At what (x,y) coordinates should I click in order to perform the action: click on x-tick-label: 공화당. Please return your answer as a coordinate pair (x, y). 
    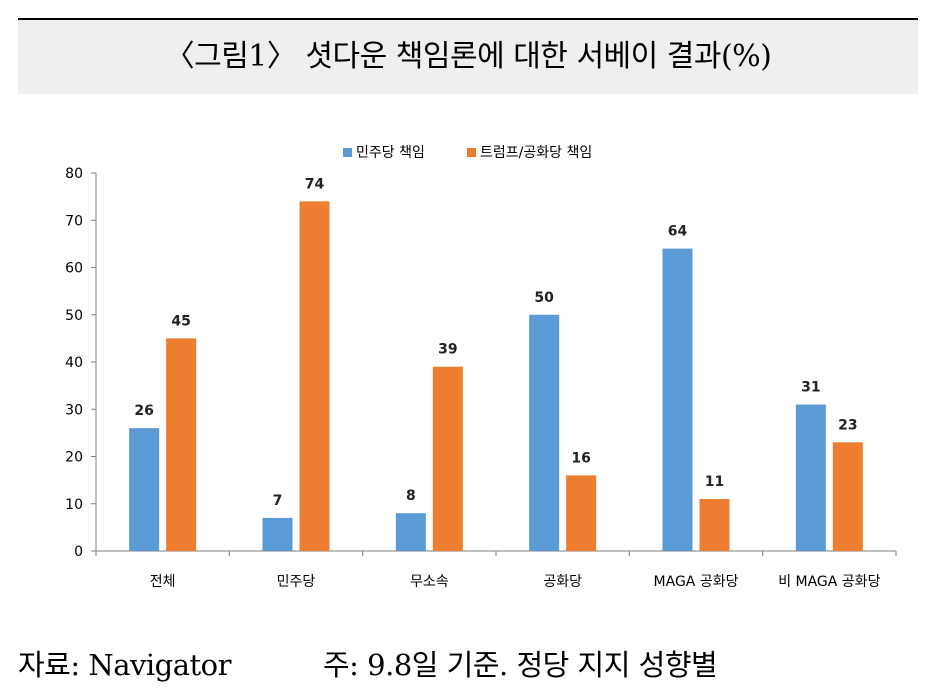
    Looking at the image, I should click on (562, 582).